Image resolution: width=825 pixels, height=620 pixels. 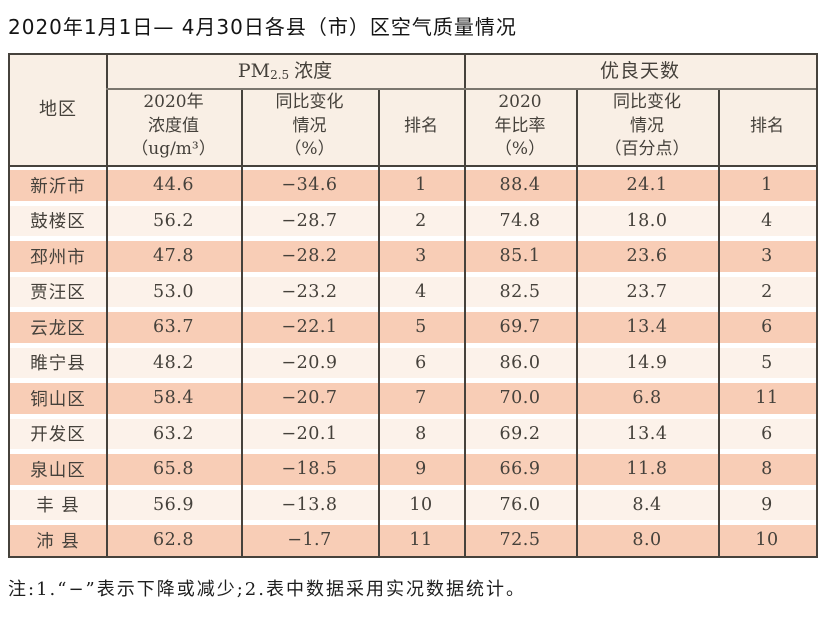 I want to click on data-cell: 14.9, so click(x=647, y=360).